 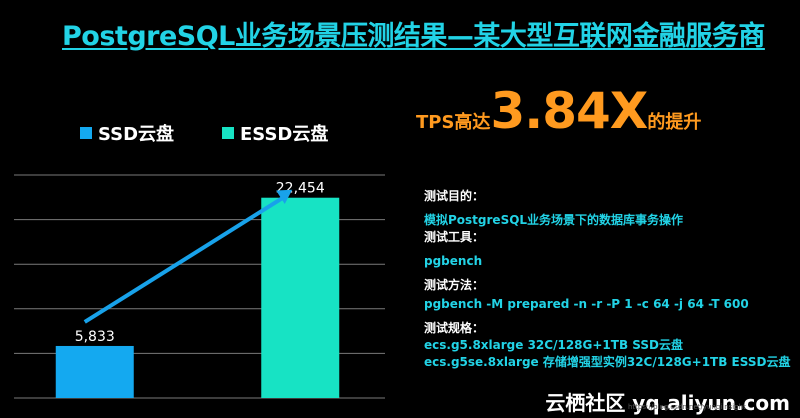 What do you see at coordinates (674, 122) in the screenshot?
I see `tps-suffix: 的提升` at bounding box center [674, 122].